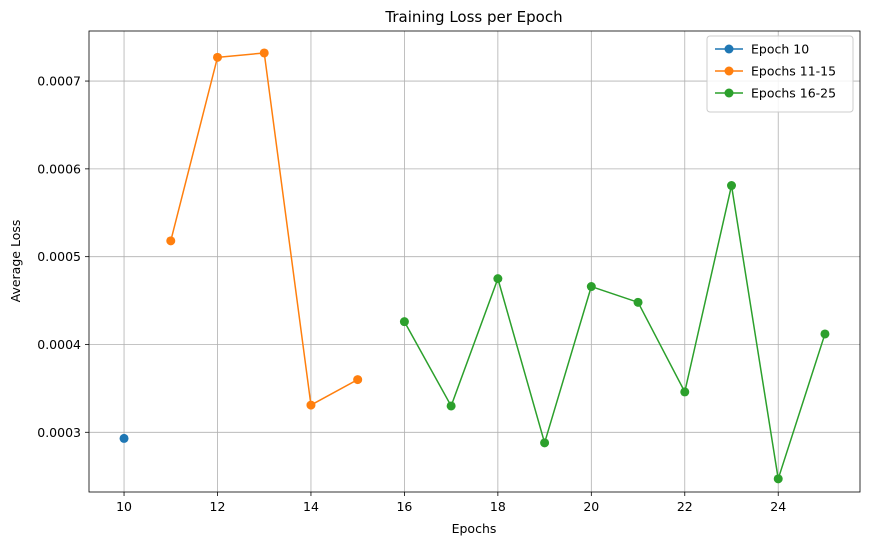  Describe the element at coordinates (591, 506) in the screenshot. I see `x-tick-label: 20` at that location.